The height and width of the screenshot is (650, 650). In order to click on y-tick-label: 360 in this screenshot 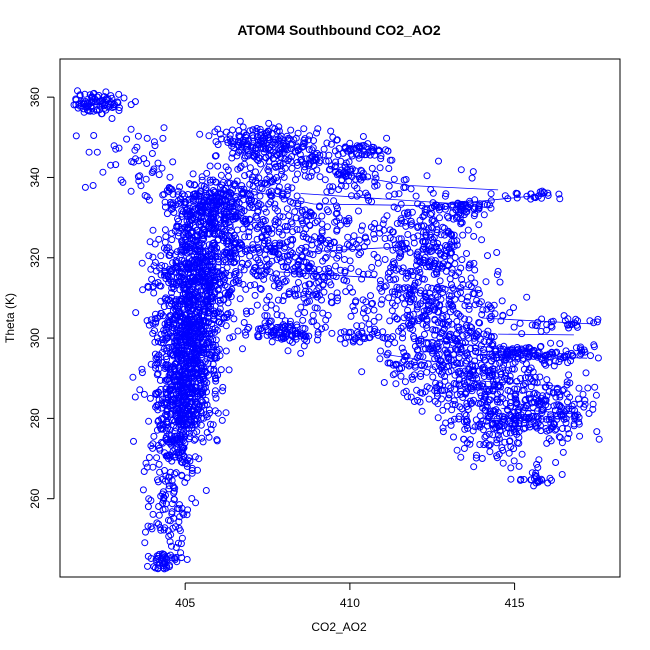, I will do `click(35, 97)`.